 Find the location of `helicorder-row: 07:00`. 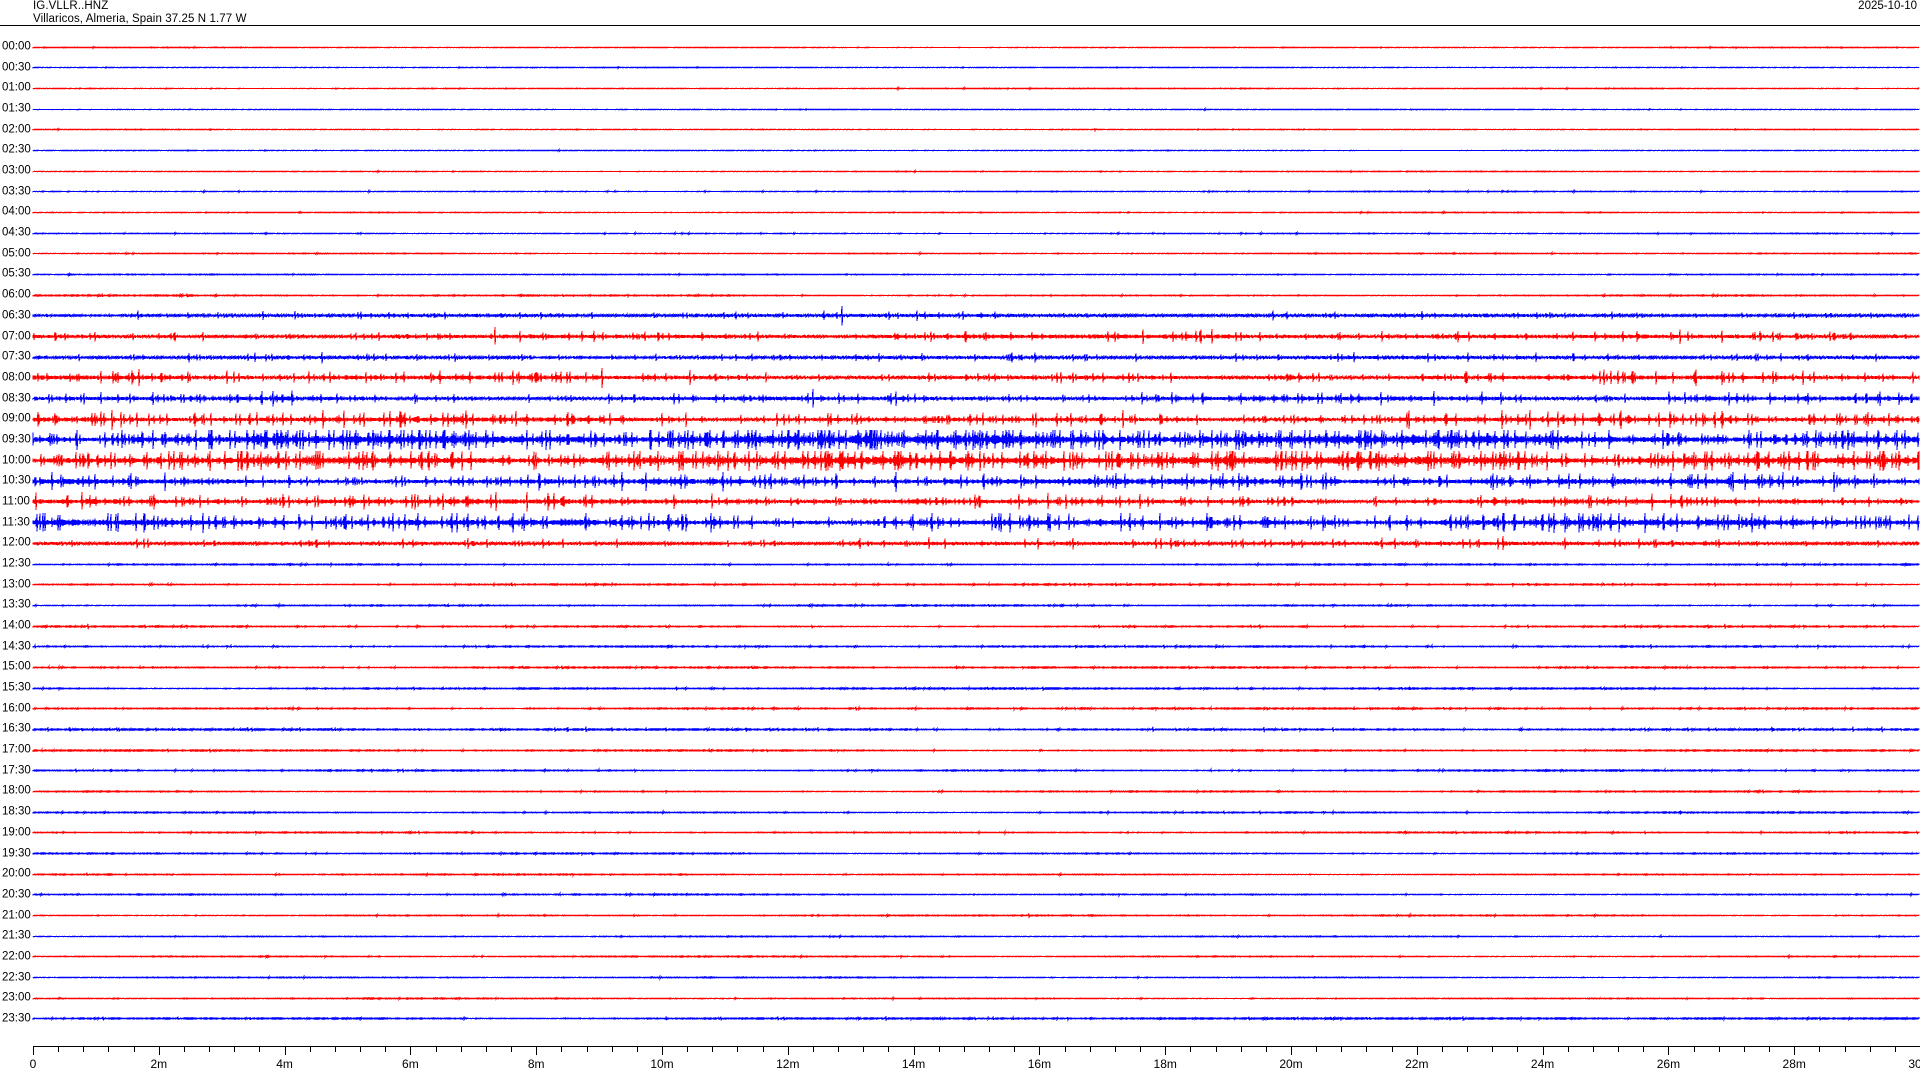

helicorder-row: 07:00 is located at coordinates (960, 336).